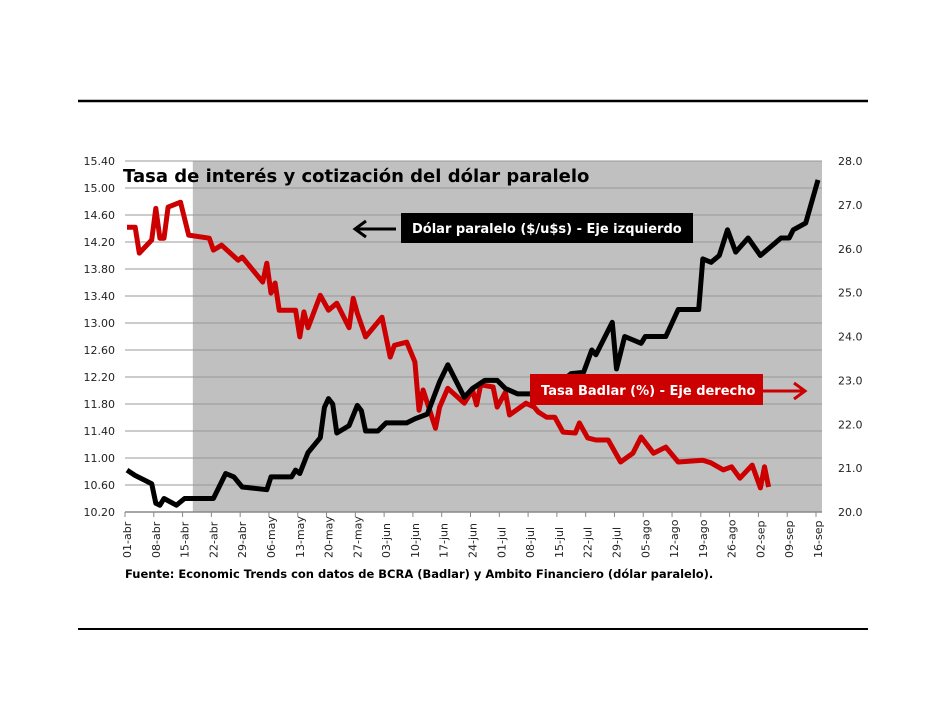 This screenshot has height=705, width=940. What do you see at coordinates (473, 540) in the screenshot?
I see `x-tick-label: 24-jun` at bounding box center [473, 540].